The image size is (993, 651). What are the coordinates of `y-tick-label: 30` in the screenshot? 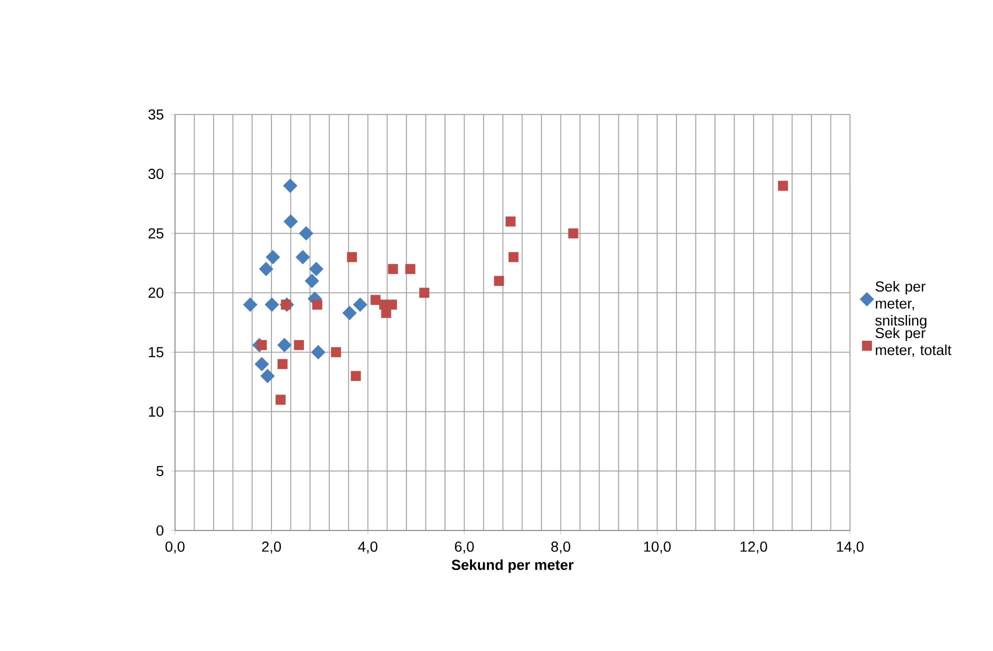 It's located at (156, 174).